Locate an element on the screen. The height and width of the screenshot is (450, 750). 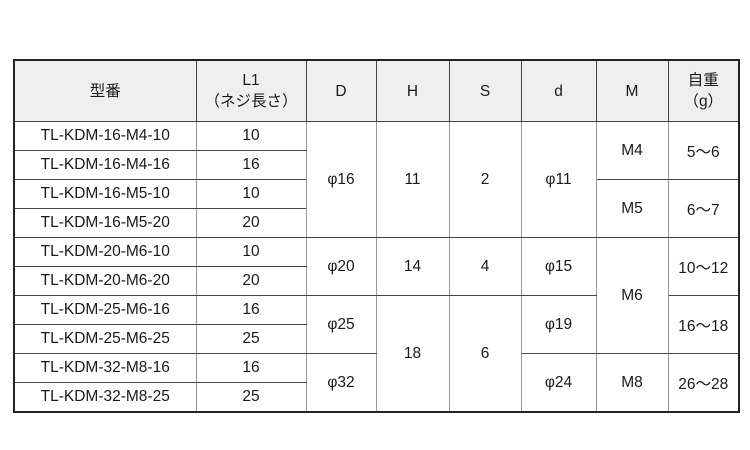
table-row: TL-KDM-16-M5-10 10 M5 6〜7 is located at coordinates (376, 208).